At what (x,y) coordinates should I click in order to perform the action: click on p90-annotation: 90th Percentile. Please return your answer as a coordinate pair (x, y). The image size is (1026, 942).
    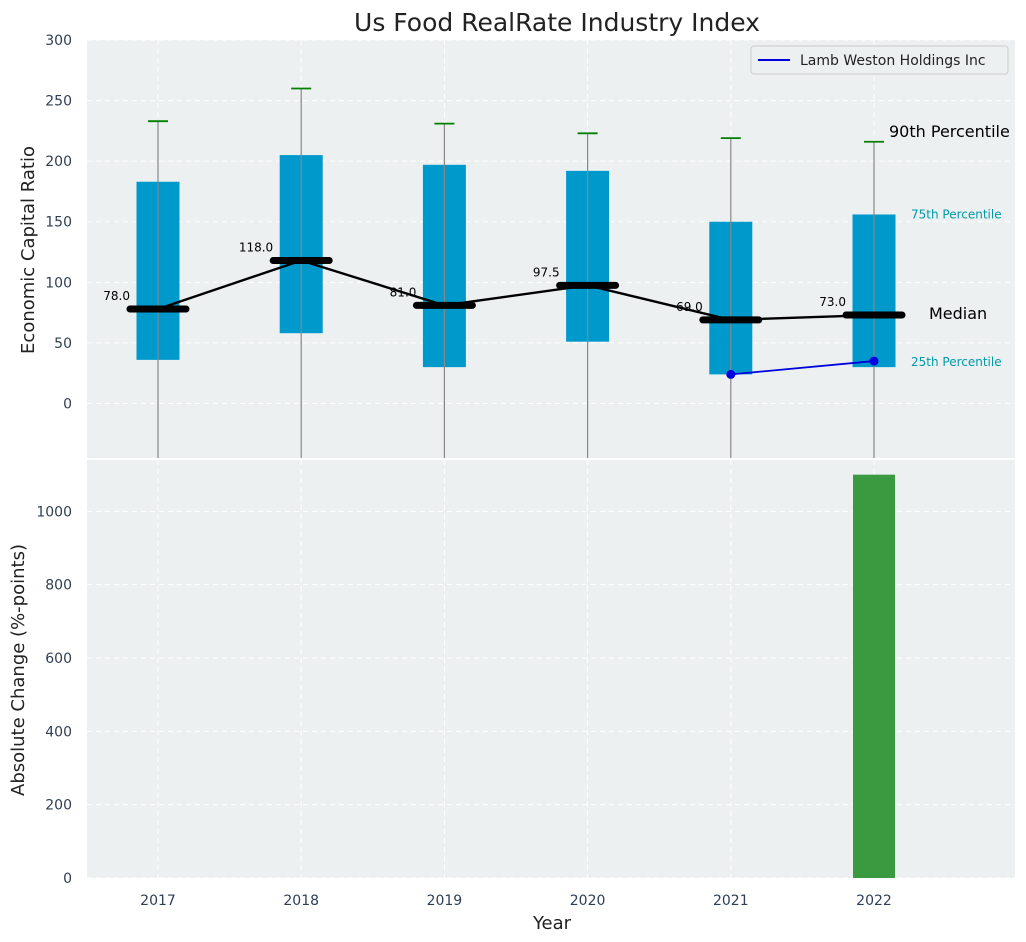
    Looking at the image, I should click on (949, 131).